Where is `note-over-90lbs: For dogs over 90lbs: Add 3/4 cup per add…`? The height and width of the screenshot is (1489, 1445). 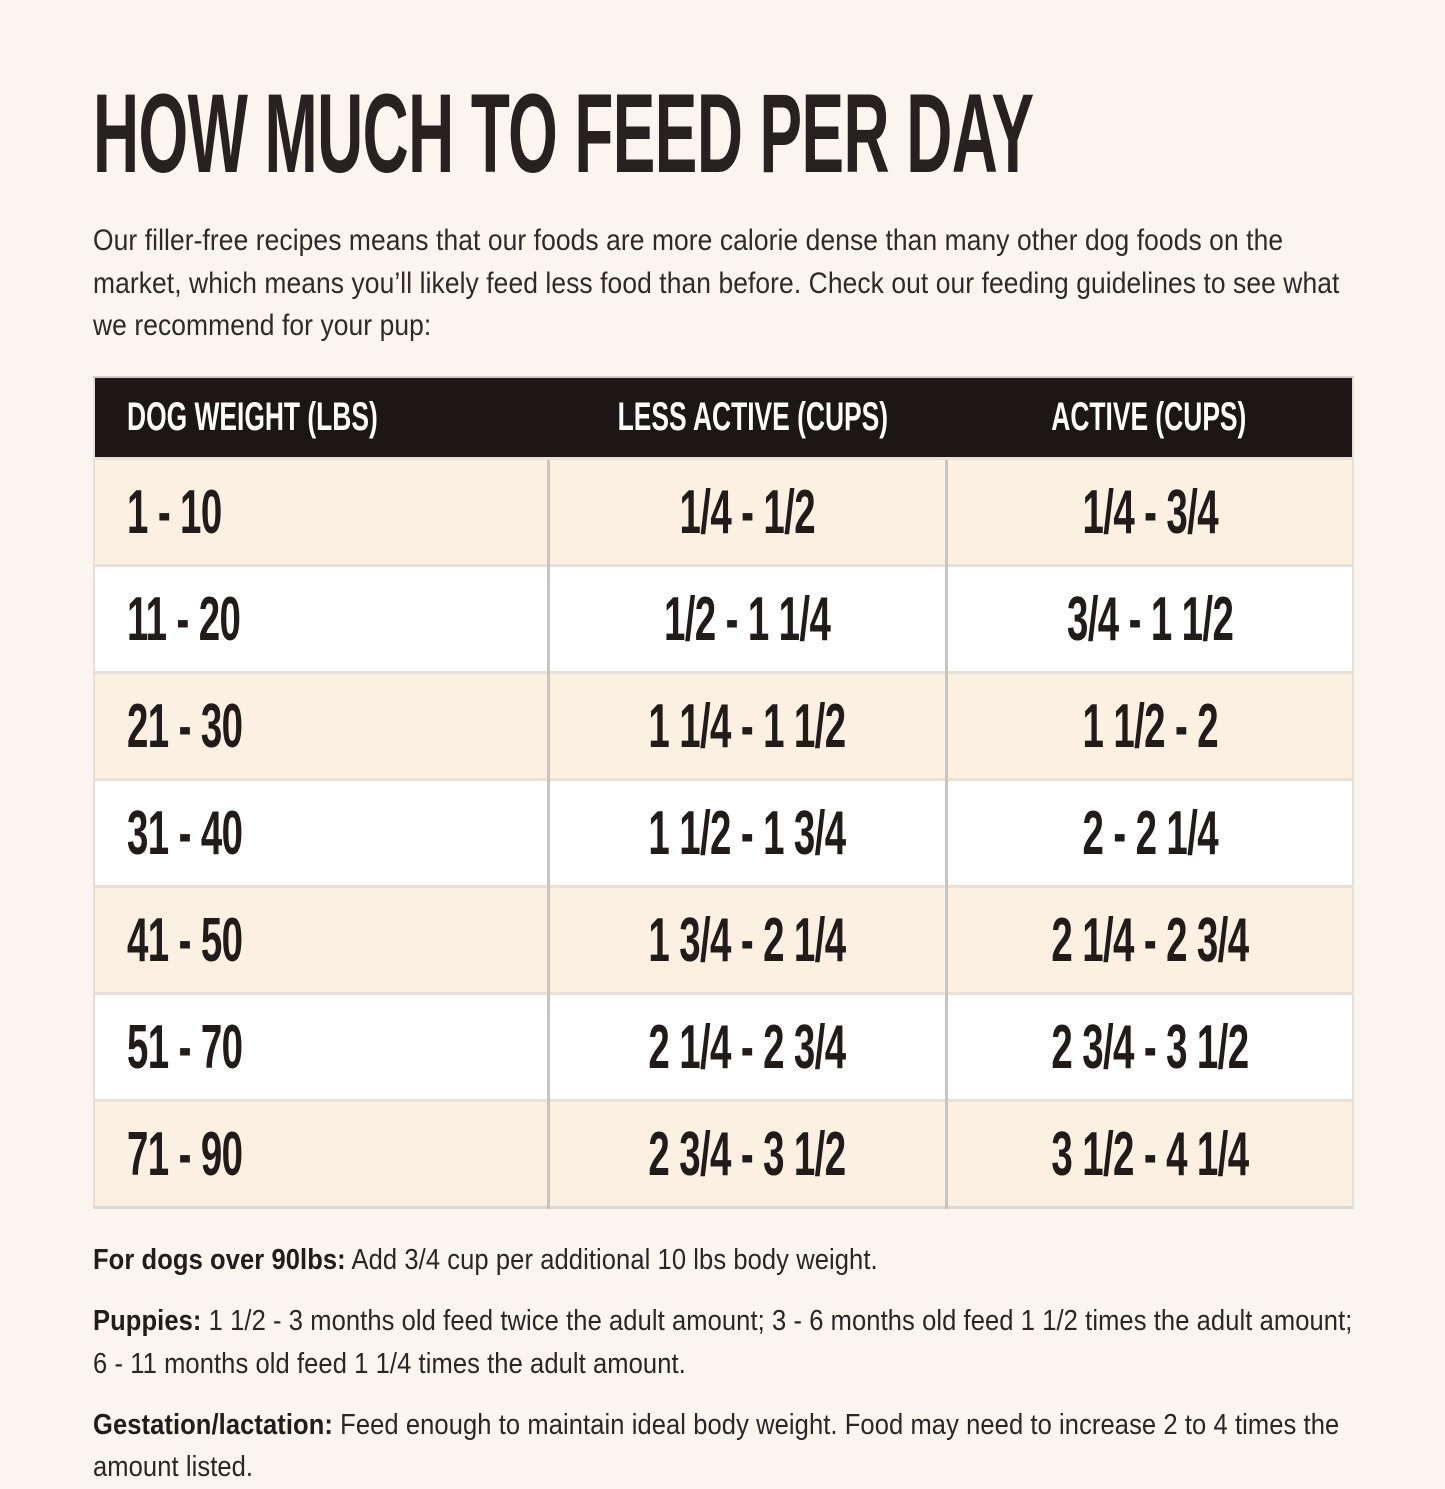
note-over-90lbs: For dogs over 90lbs: Add 3/4 cup per add… is located at coordinates (729, 1260).